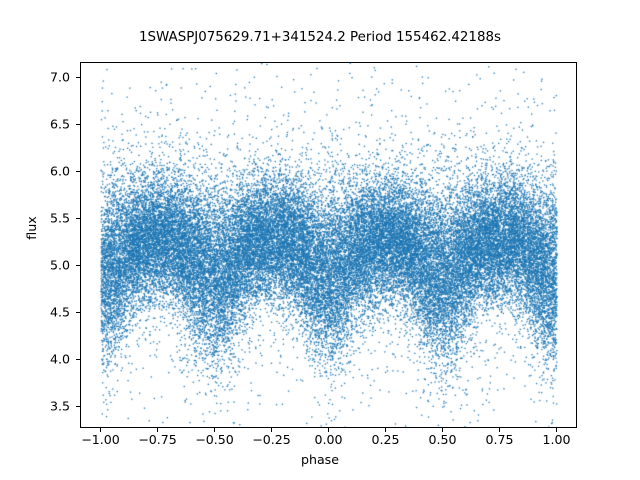 This screenshot has width=640, height=480. Describe the element at coordinates (556, 439) in the screenshot. I see `x-tick-label: 1.00` at that location.